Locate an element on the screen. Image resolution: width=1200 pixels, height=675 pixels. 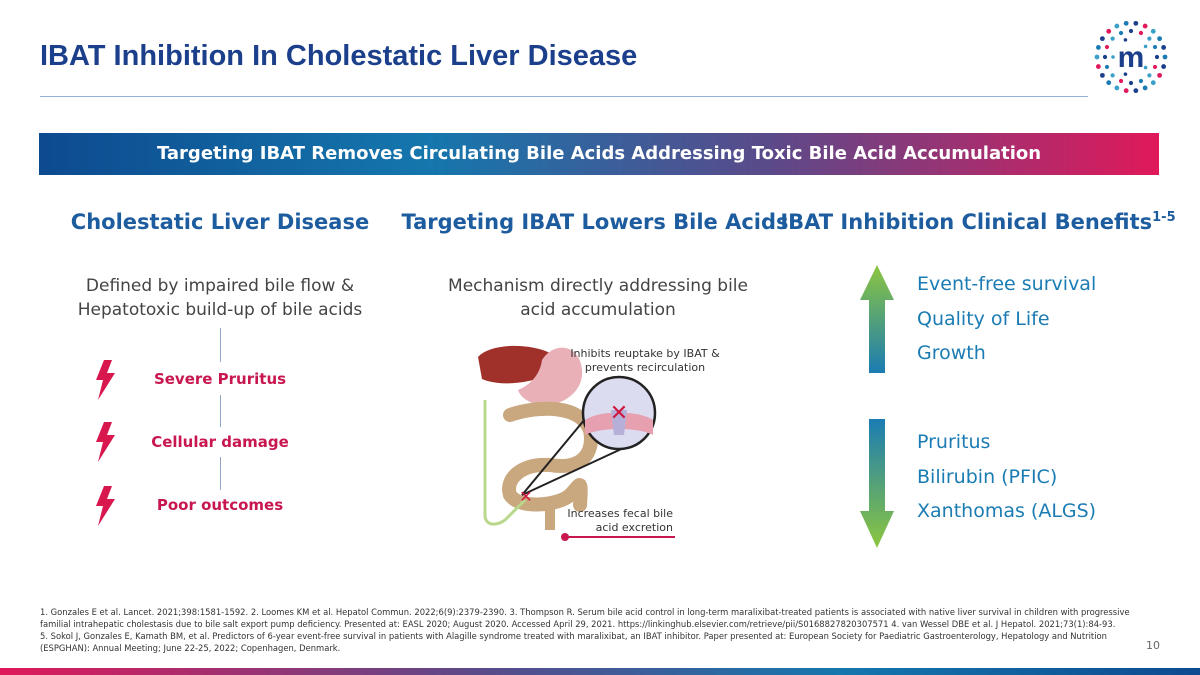
consequence: Severe Pruritus is located at coordinates (220, 379).